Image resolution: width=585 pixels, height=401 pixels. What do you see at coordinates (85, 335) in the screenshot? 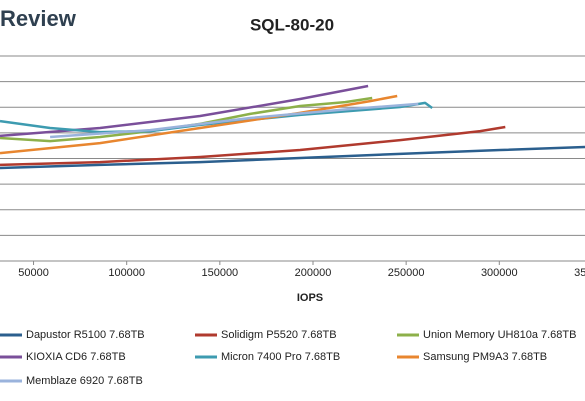
I see `legend-label: Dapustor R5100 7.68TB` at bounding box center [85, 335].